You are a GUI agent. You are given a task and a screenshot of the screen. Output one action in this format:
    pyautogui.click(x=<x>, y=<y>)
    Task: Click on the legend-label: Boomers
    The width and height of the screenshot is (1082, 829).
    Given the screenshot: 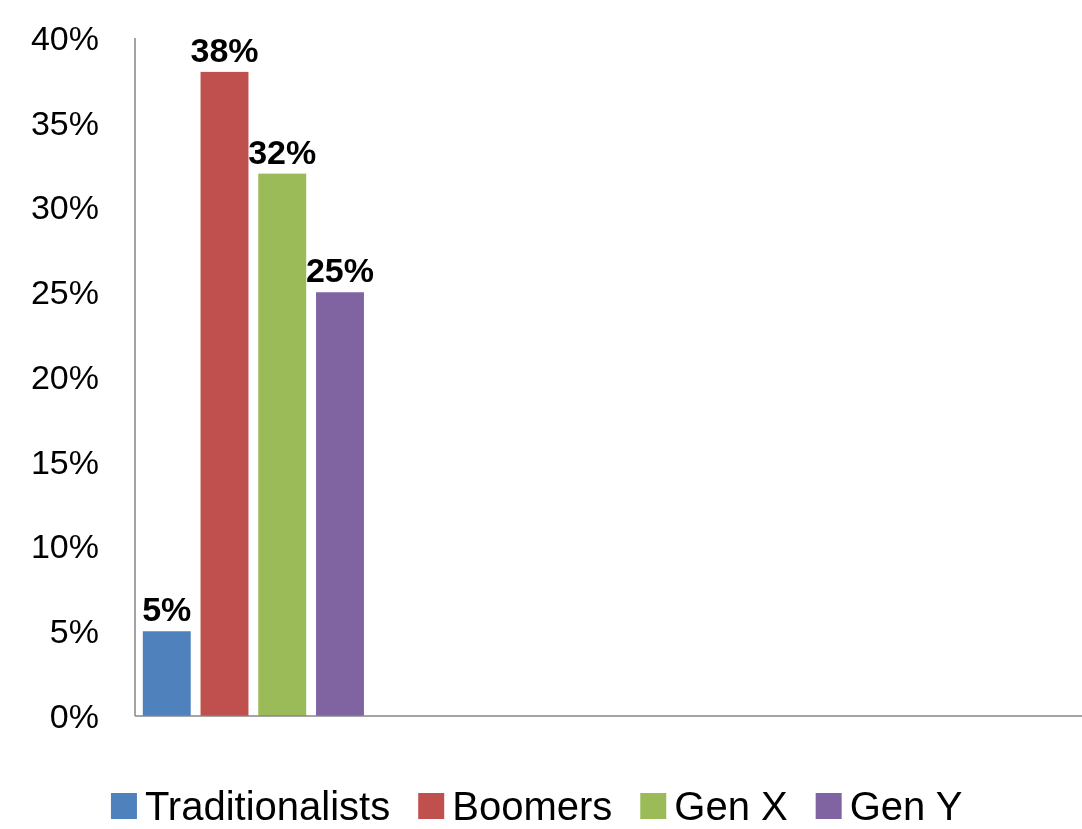 What is the action you would take?
    pyautogui.click(x=532, y=806)
    